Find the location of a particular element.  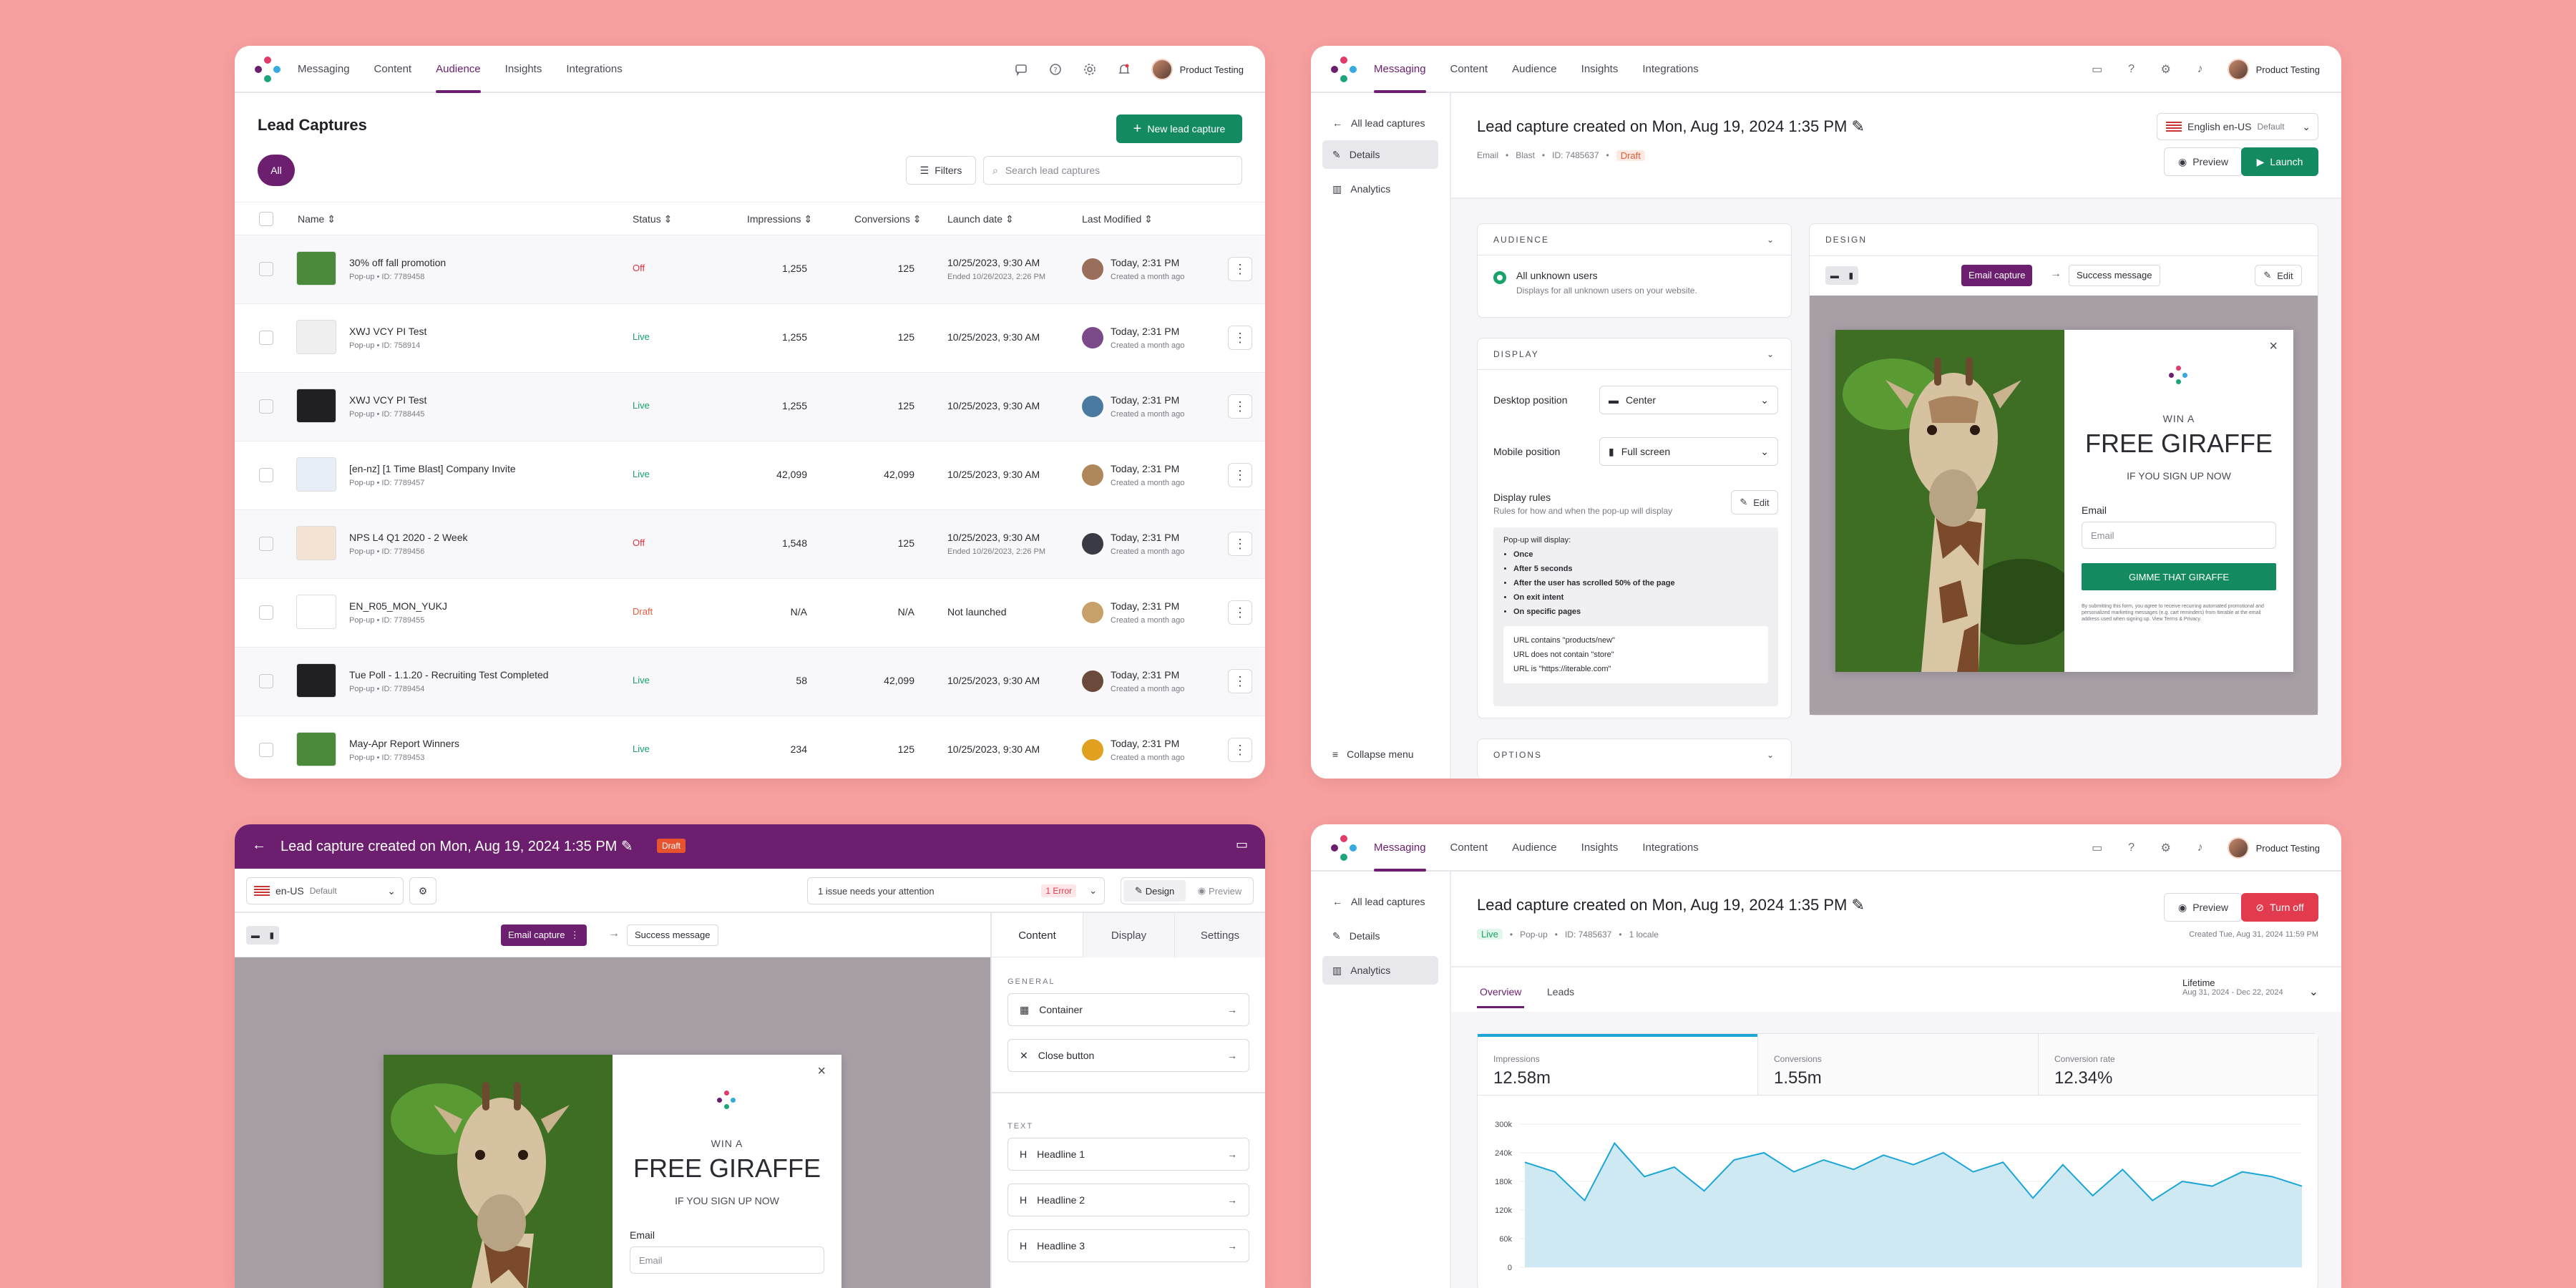

row-name: May-Apr Report Winners is located at coordinates (404, 743).